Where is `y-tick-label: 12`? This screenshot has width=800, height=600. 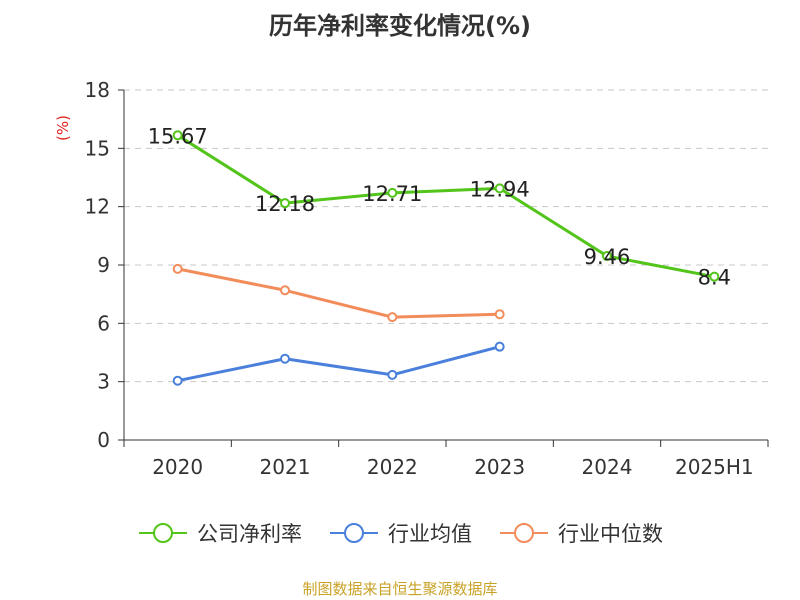
y-tick-label: 12 is located at coordinates (97, 207).